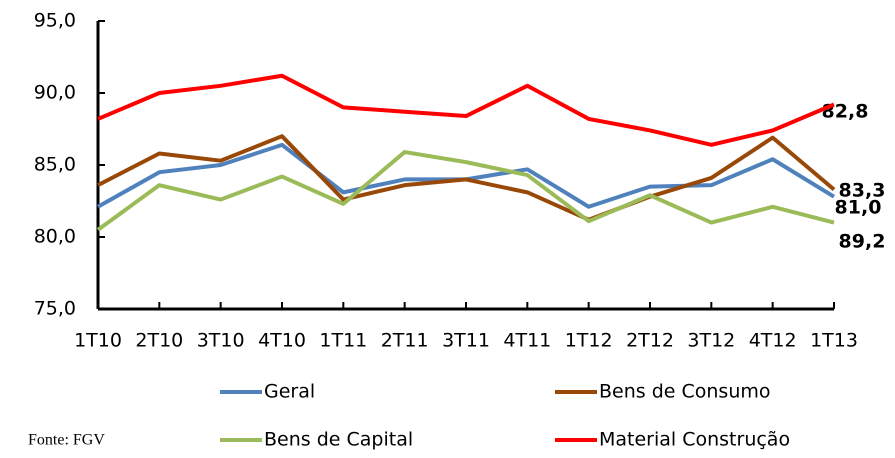 This screenshot has height=458, width=895. What do you see at coordinates (685, 392) in the screenshot?
I see `legend-label: Bens de Consumo` at bounding box center [685, 392].